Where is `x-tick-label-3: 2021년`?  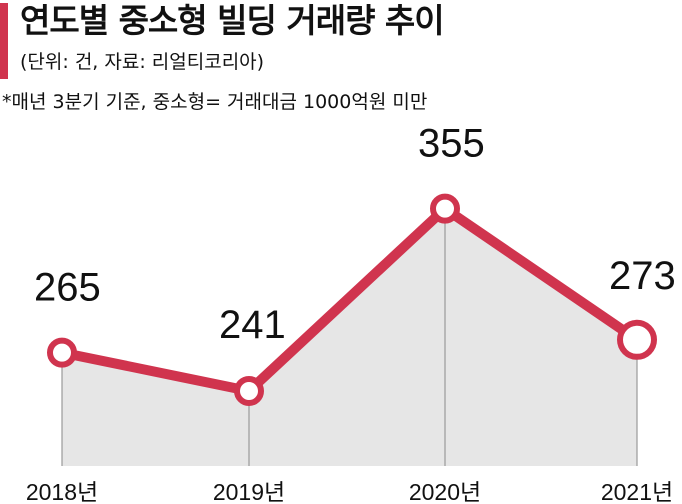
x-tick-label-3: 2021년 is located at coordinates (637, 491).